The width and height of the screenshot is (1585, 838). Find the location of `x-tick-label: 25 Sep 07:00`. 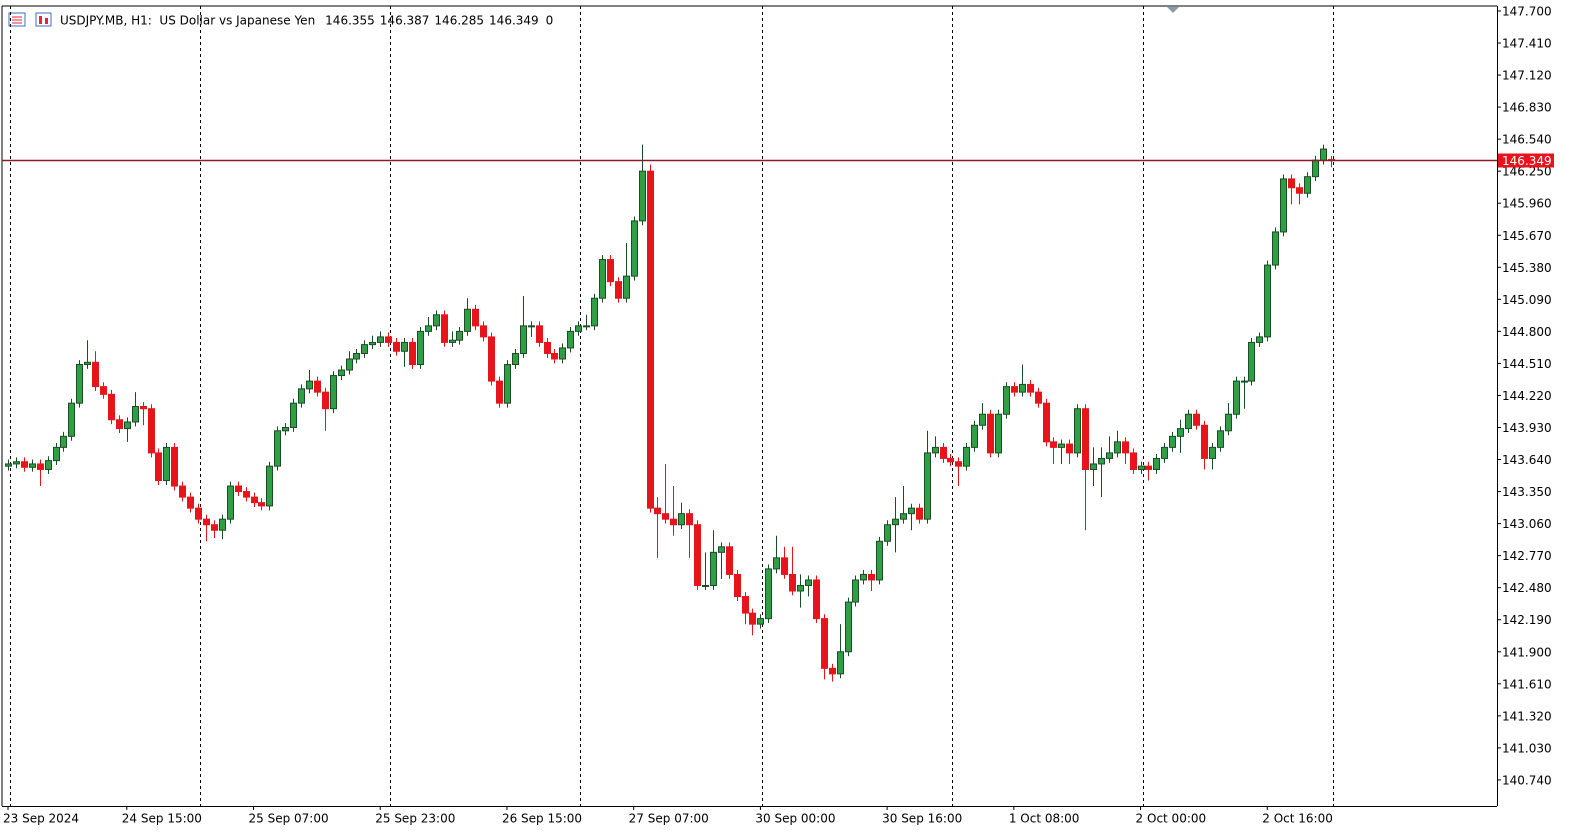

x-tick-label: 25 Sep 07:00 is located at coordinates (289, 819).